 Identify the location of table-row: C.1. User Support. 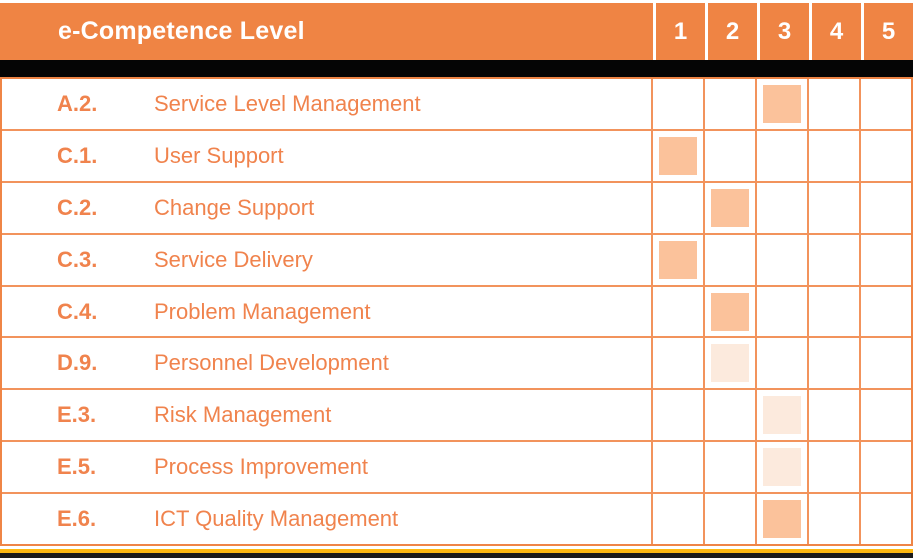
(456, 154).